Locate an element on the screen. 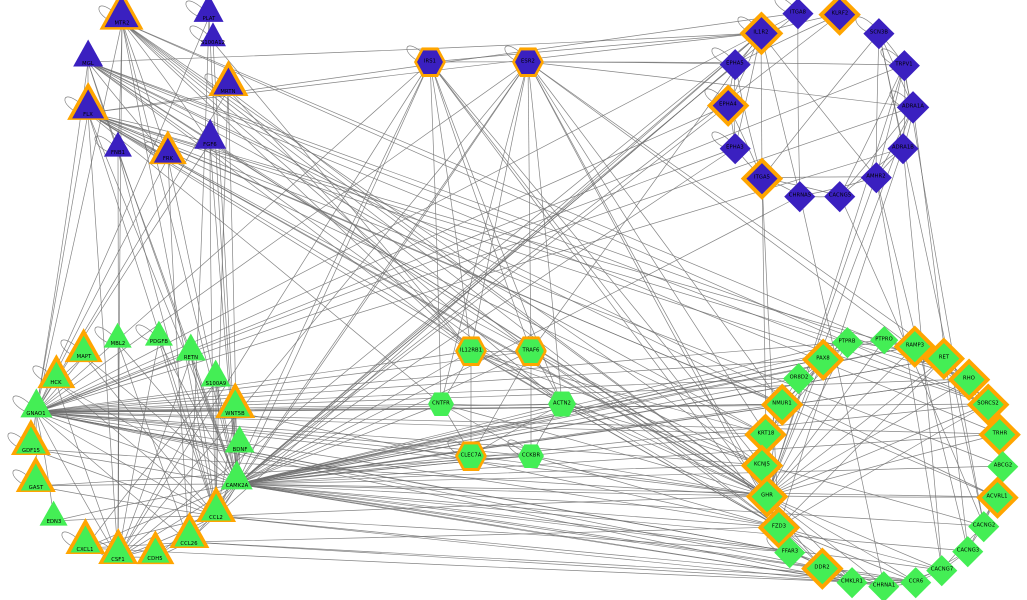  graph-node-cdh5: CDH5 is located at coordinates (155, 546).